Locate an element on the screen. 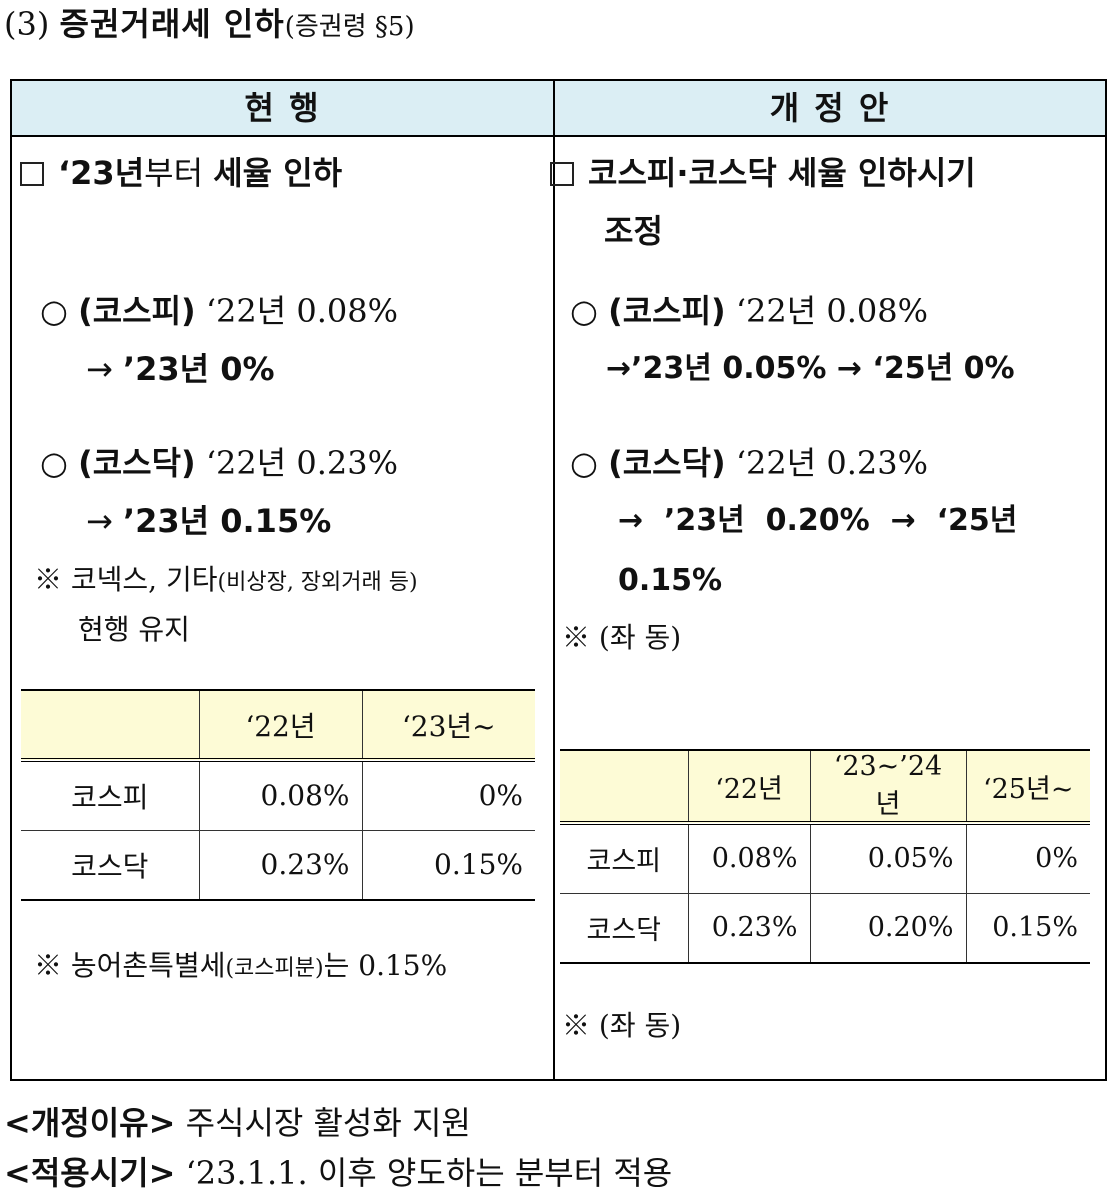 The width and height of the screenshot is (1115, 1201). current-box-year: ‘23년 is located at coordinates (101, 173).